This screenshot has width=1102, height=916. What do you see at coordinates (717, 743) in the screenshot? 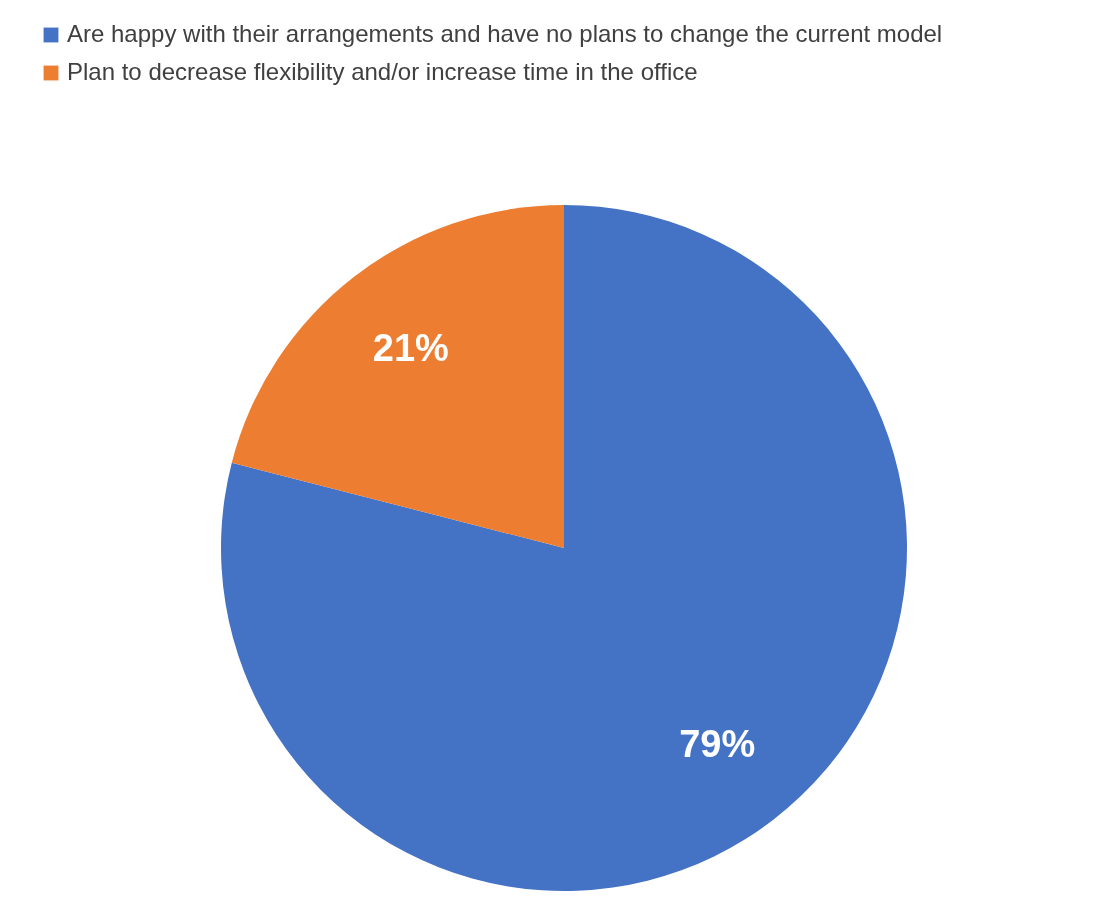
I see `data-label: 79%` at bounding box center [717, 743].